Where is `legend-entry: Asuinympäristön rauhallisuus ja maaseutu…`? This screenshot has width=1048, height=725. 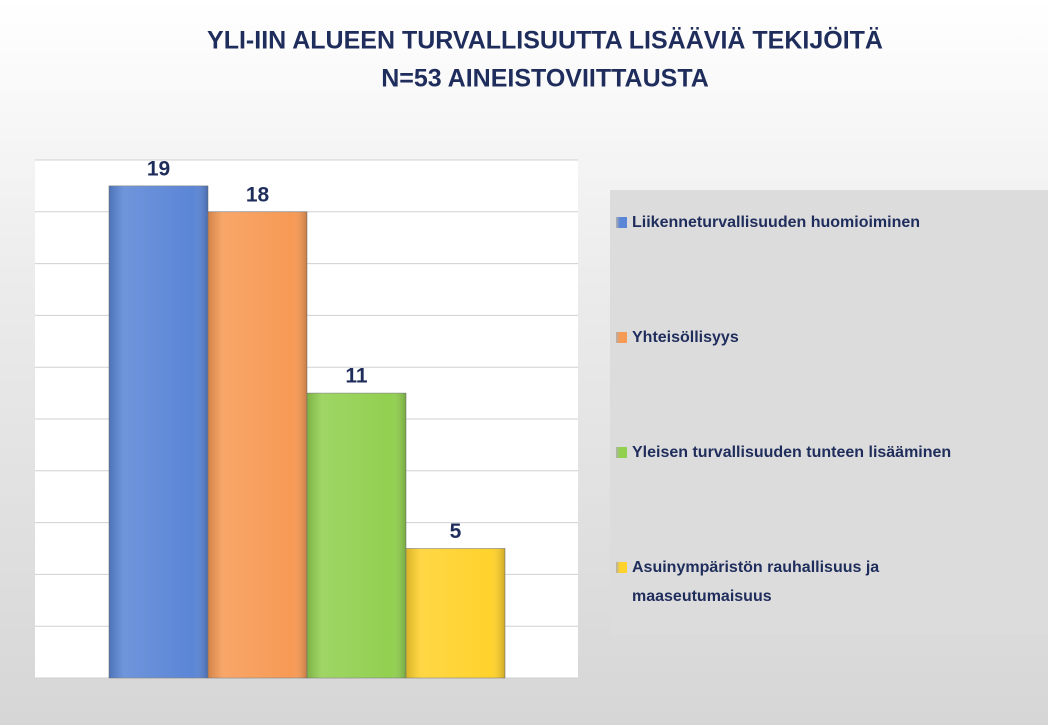 legend-entry: Asuinympäristön rauhallisuus ja maaseutu… is located at coordinates (796, 582).